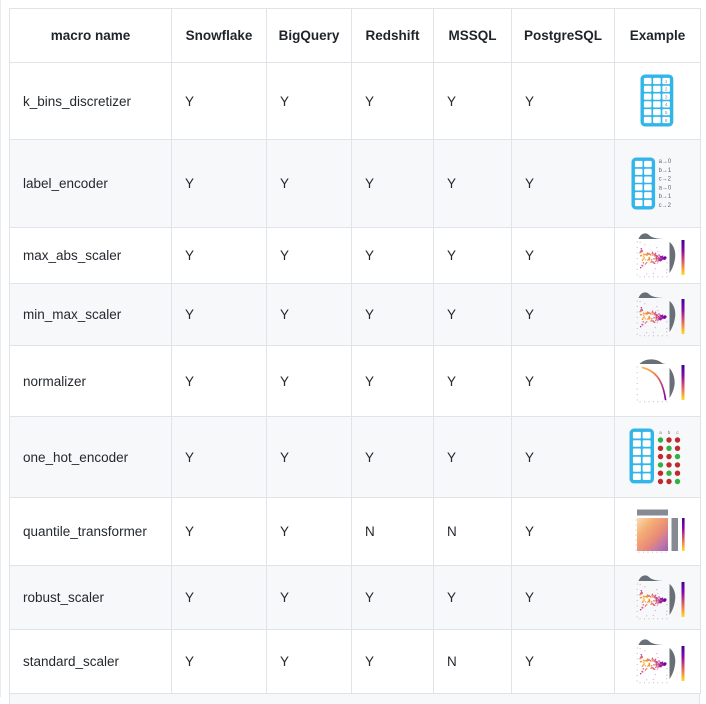  What do you see at coordinates (392, 531) in the screenshot?
I see `redshift-support-cell: N` at bounding box center [392, 531].